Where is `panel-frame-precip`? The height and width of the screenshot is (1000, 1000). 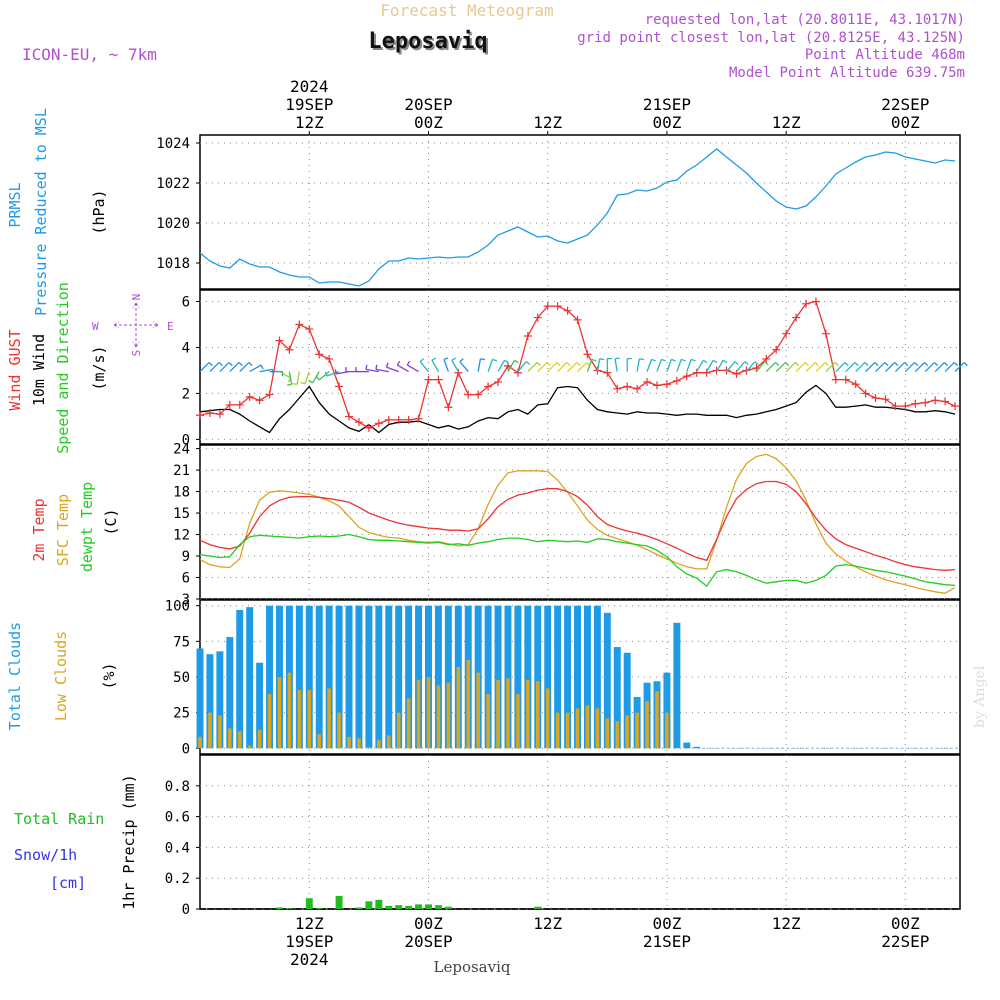 panel-frame-precip is located at coordinates (580, 832).